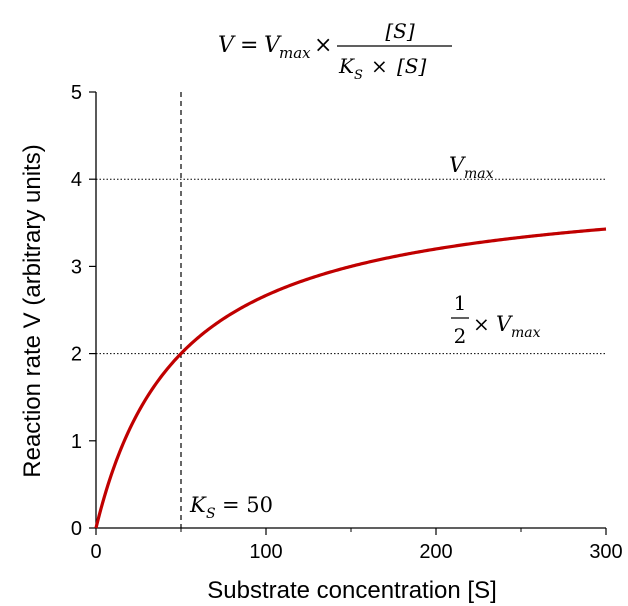 The height and width of the screenshot is (606, 628). What do you see at coordinates (605, 552) in the screenshot?
I see `x-tick-label: 300` at bounding box center [605, 552].